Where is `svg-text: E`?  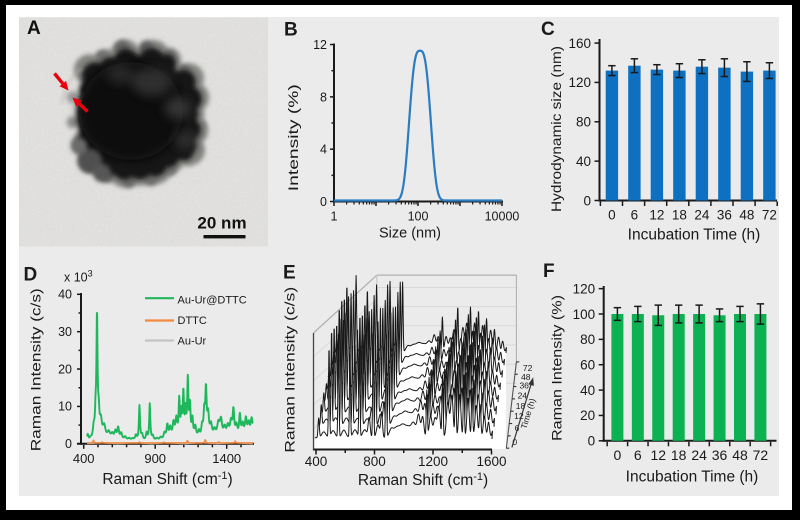 svg-text: E is located at coordinates (289, 273).